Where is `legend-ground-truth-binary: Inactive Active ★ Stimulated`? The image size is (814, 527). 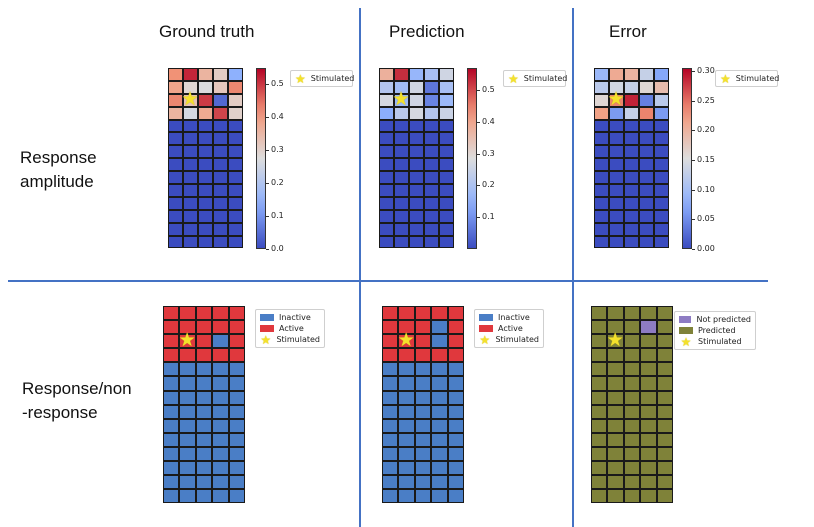
legend-ground-truth-binary: Inactive Active ★ Stimulated is located at coordinates (290, 328).